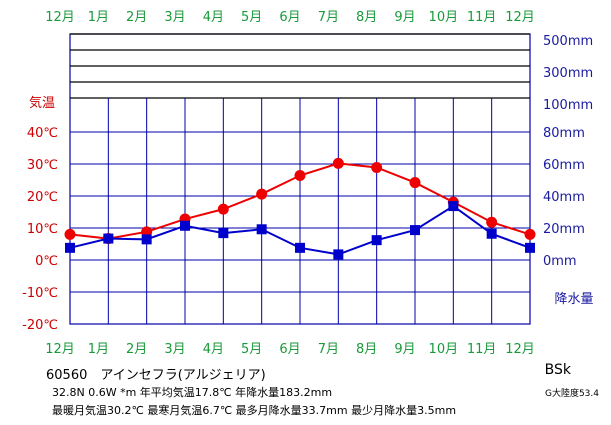  I want to click on month-label-top: 4月, so click(213, 17).